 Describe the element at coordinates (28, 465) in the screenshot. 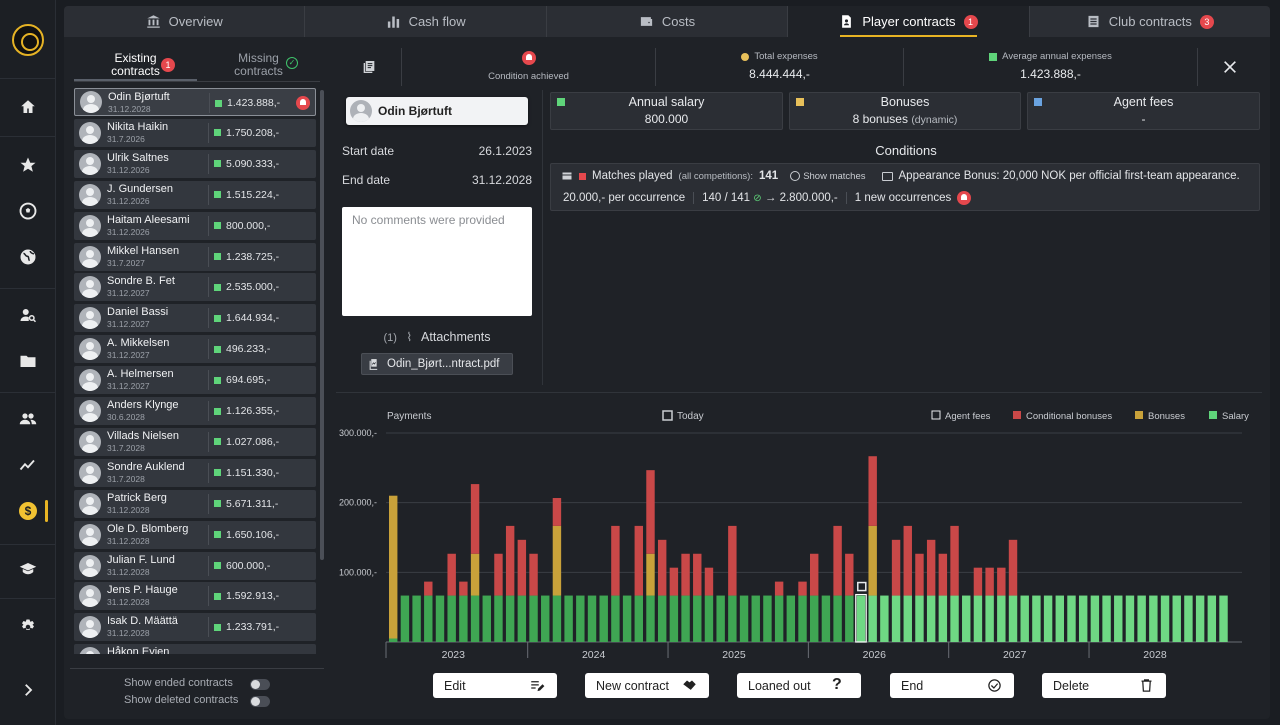

I see `trend-chart-icon` at that location.